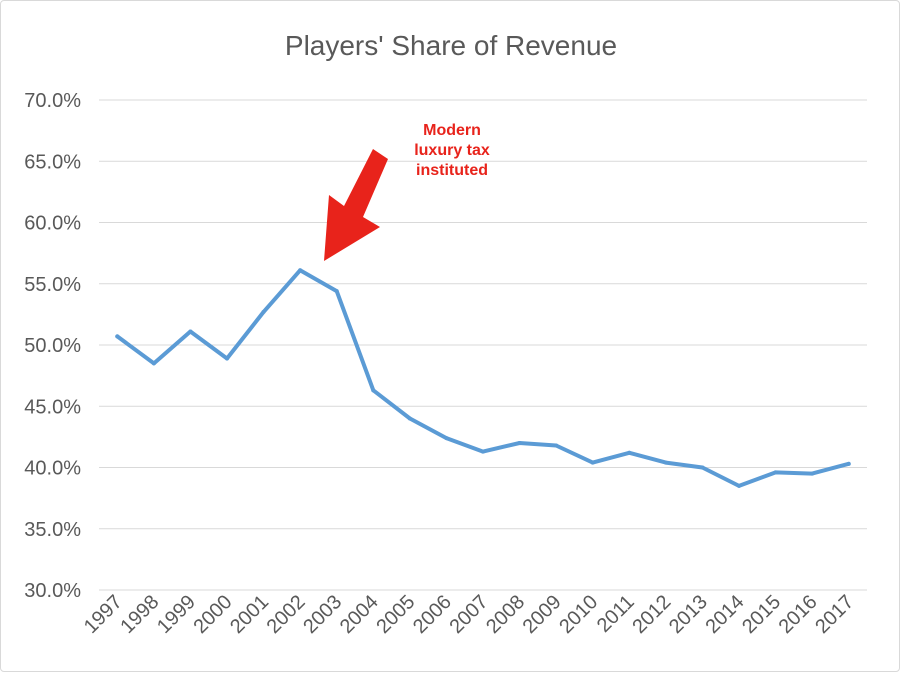  What do you see at coordinates (52, 101) in the screenshot?
I see `y-tick-label: 70.0%` at bounding box center [52, 101].